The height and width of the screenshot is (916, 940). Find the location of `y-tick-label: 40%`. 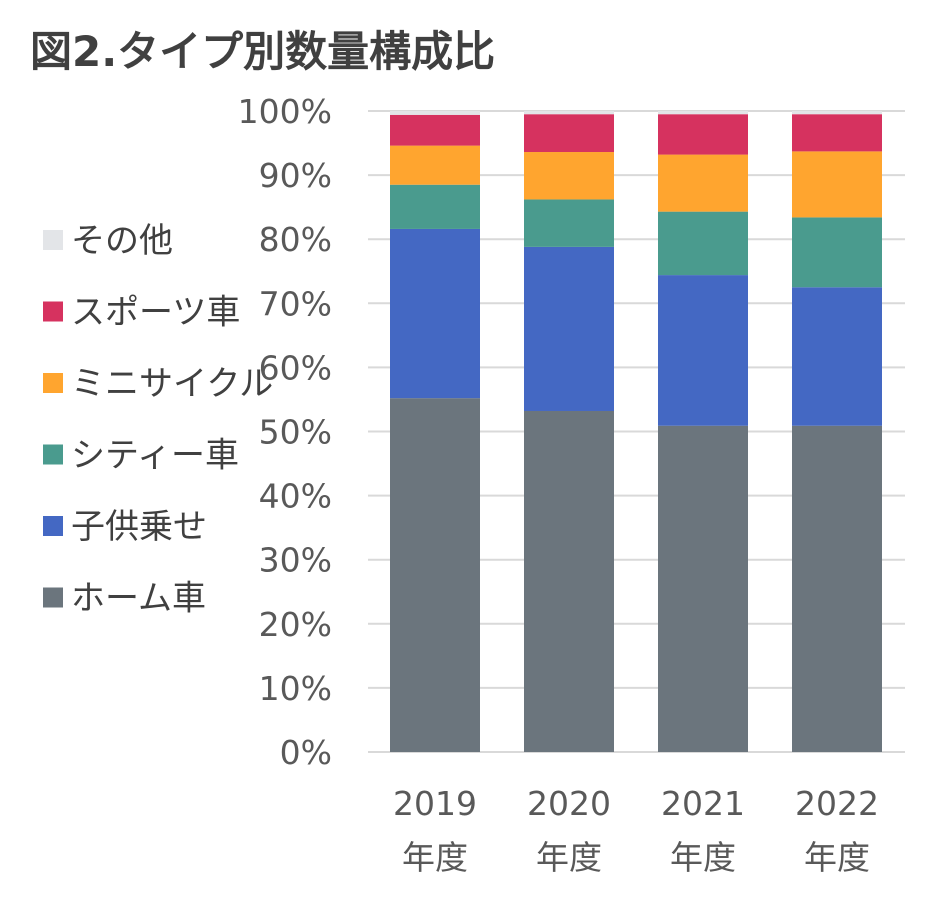

y-tick-label: 40% is located at coordinates (295, 496).